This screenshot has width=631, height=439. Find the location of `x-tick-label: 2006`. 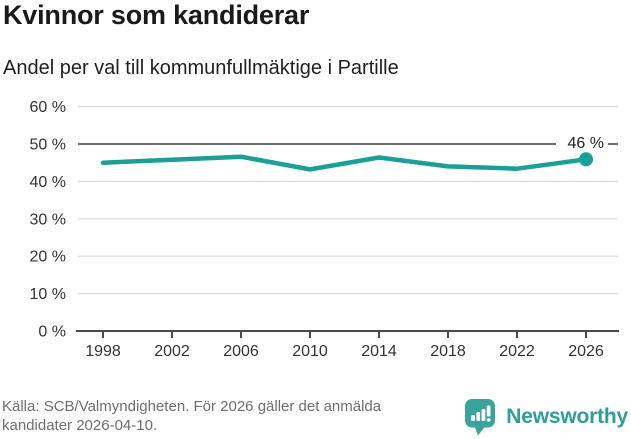

x-tick-label: 2006 is located at coordinates (241, 351).